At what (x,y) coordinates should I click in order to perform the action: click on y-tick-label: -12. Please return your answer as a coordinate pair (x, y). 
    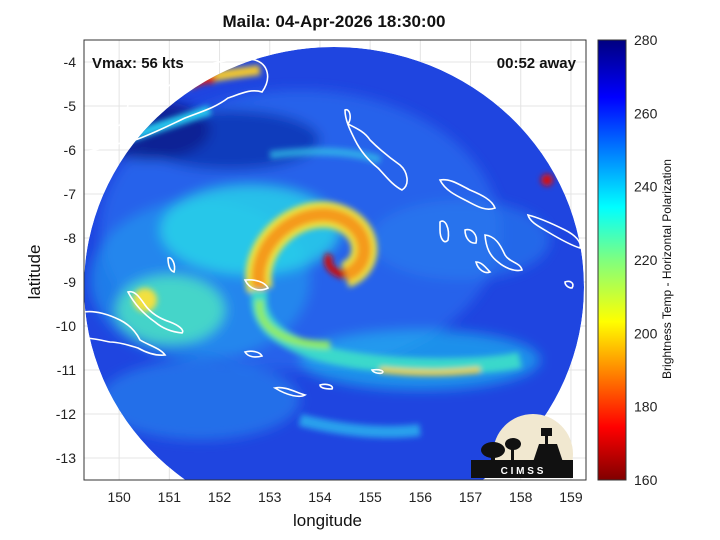
    Looking at the image, I should click on (66, 414).